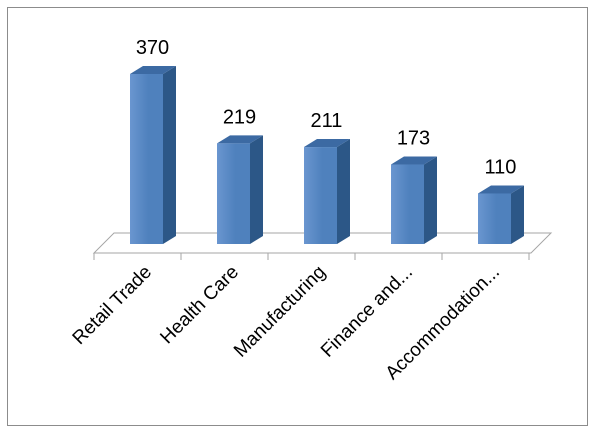  Describe the element at coordinates (112, 305) in the screenshot. I see `category-label: Retail Trade` at that location.